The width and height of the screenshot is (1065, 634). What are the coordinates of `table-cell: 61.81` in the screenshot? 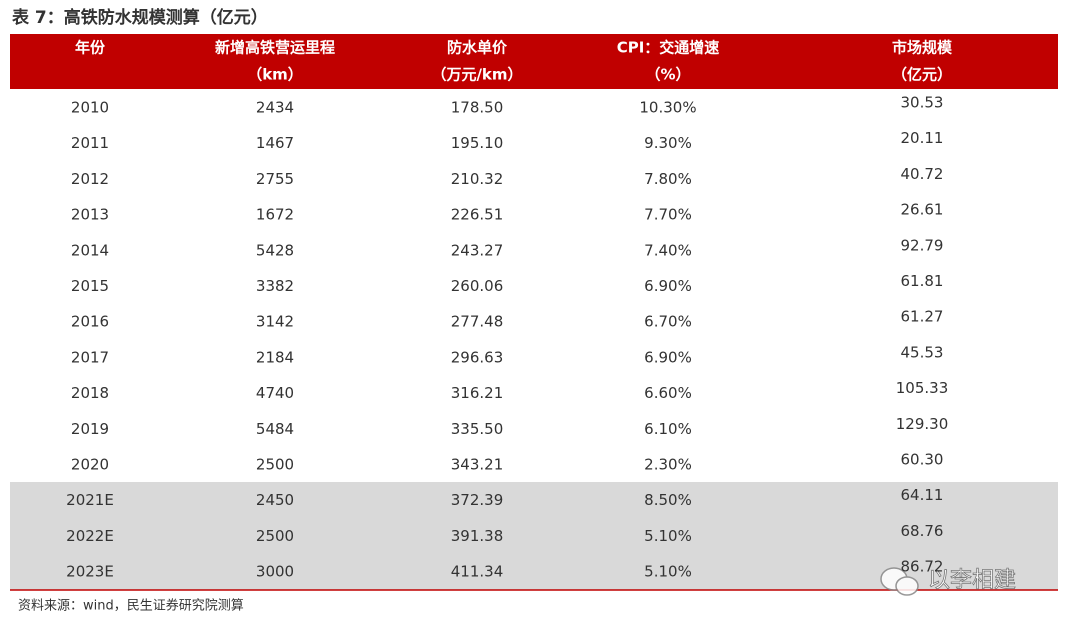 It's located at (922, 281).